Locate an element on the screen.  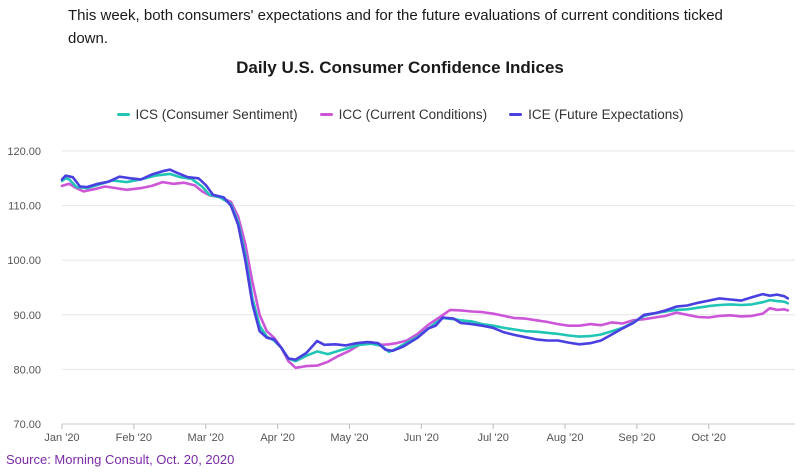
y-tick-label: 90.00 is located at coordinates (27, 316).